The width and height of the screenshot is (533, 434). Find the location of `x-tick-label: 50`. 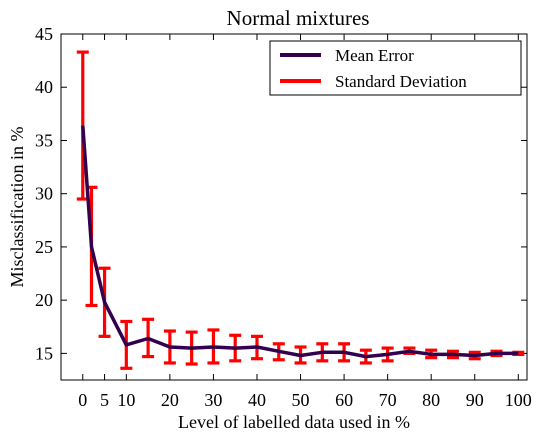

x-tick-label: 50 is located at coordinates (301, 400).